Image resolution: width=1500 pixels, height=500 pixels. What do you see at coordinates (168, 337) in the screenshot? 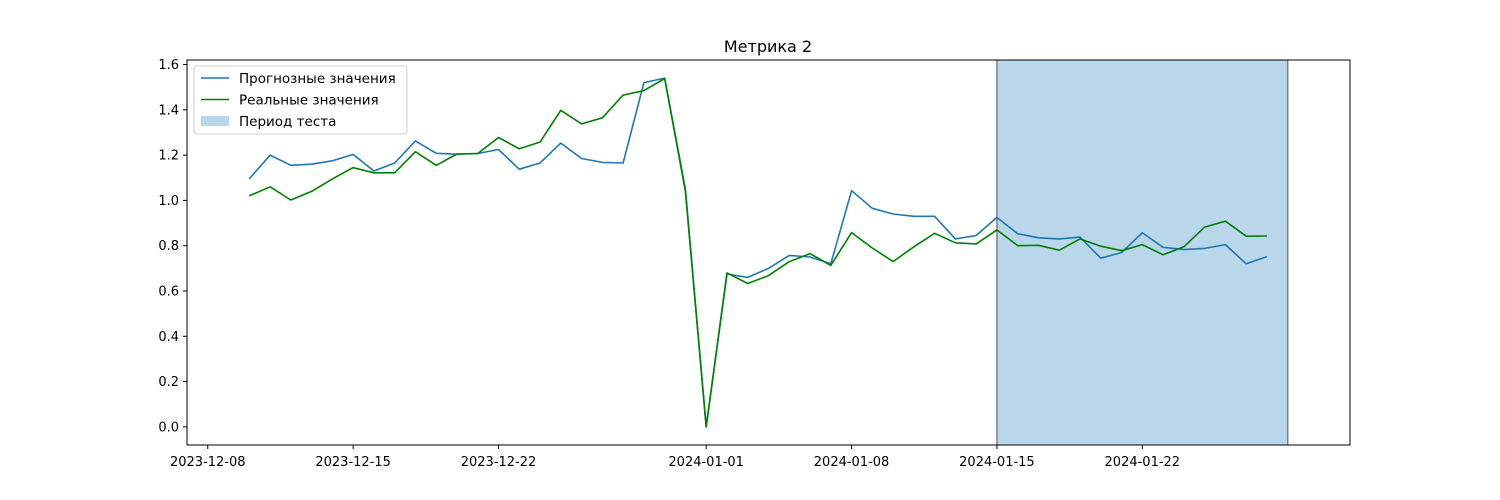
I see `y-tick-label: 0.4` at bounding box center [168, 337].